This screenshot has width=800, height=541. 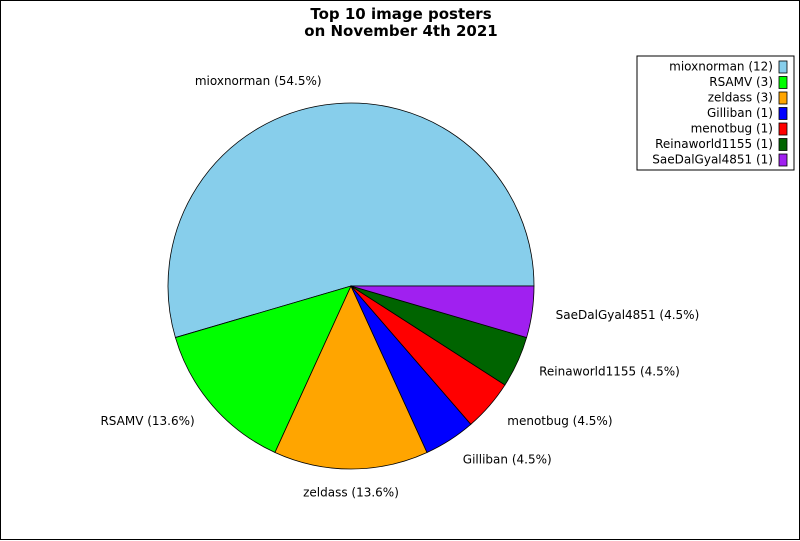 What do you see at coordinates (740, 113) in the screenshot?
I see `legend-label-gilliban: Gilliban (1)` at bounding box center [740, 113].